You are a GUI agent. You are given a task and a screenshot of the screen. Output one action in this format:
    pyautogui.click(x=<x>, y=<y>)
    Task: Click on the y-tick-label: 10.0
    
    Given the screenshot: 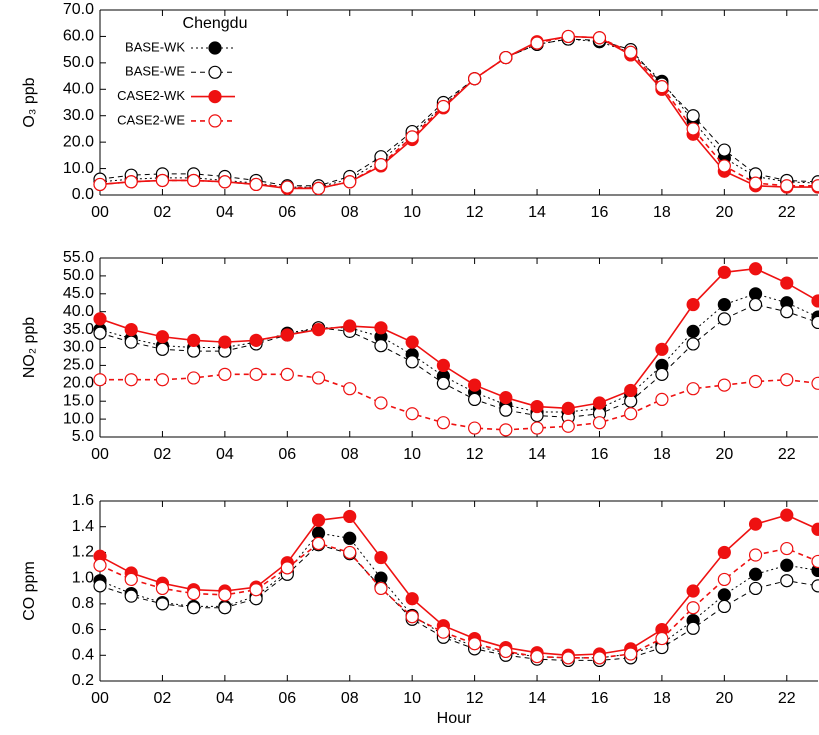 What is the action you would take?
    pyautogui.click(x=78, y=418)
    